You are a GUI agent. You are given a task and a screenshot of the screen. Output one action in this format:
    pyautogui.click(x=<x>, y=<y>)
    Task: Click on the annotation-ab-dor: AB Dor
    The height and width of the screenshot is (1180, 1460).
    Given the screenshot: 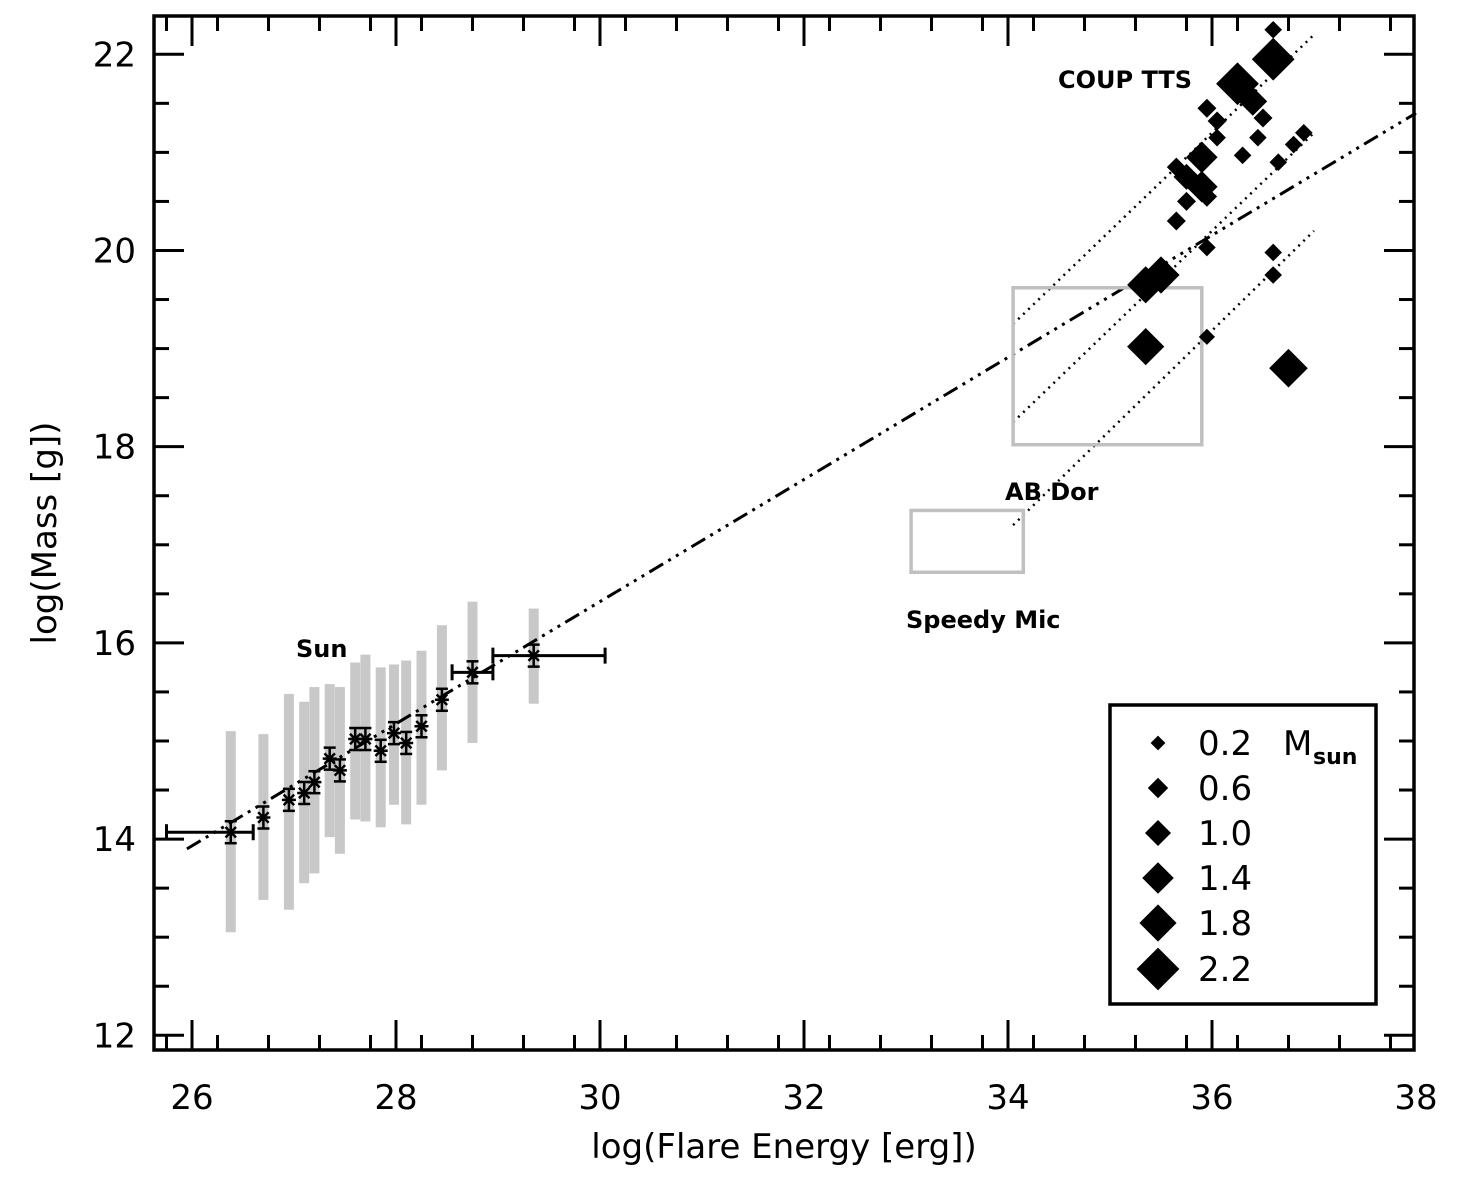 What is the action you would take?
    pyautogui.click(x=1052, y=492)
    